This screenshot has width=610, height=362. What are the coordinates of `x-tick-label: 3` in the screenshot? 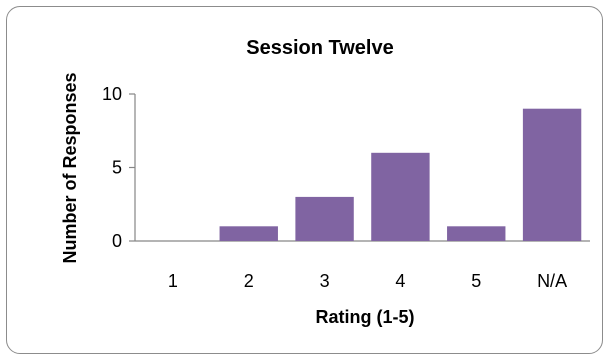 It's located at (325, 281).